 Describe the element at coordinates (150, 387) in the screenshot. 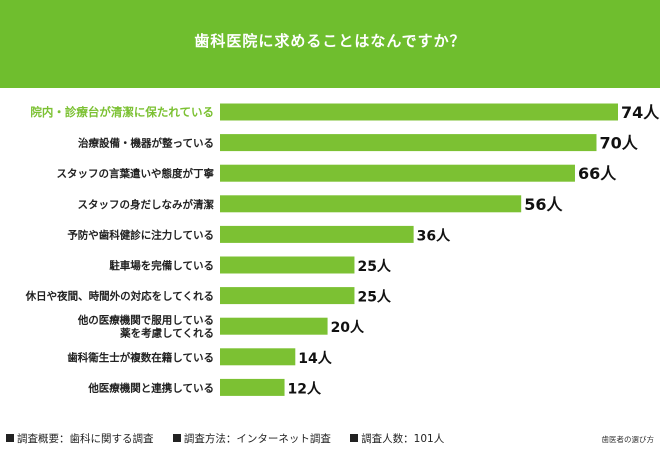

I see `category-label-9: 他医療機関と連携している` at that location.